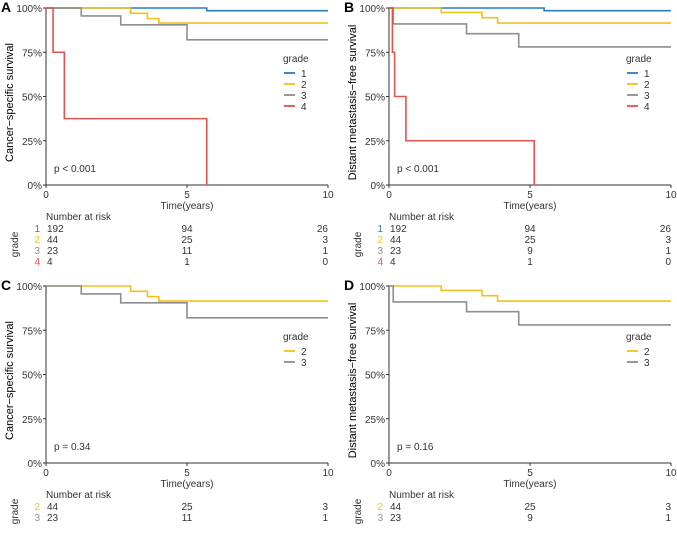 This screenshot has width=677, height=548. I want to click on legend-label: 1, so click(304, 74).